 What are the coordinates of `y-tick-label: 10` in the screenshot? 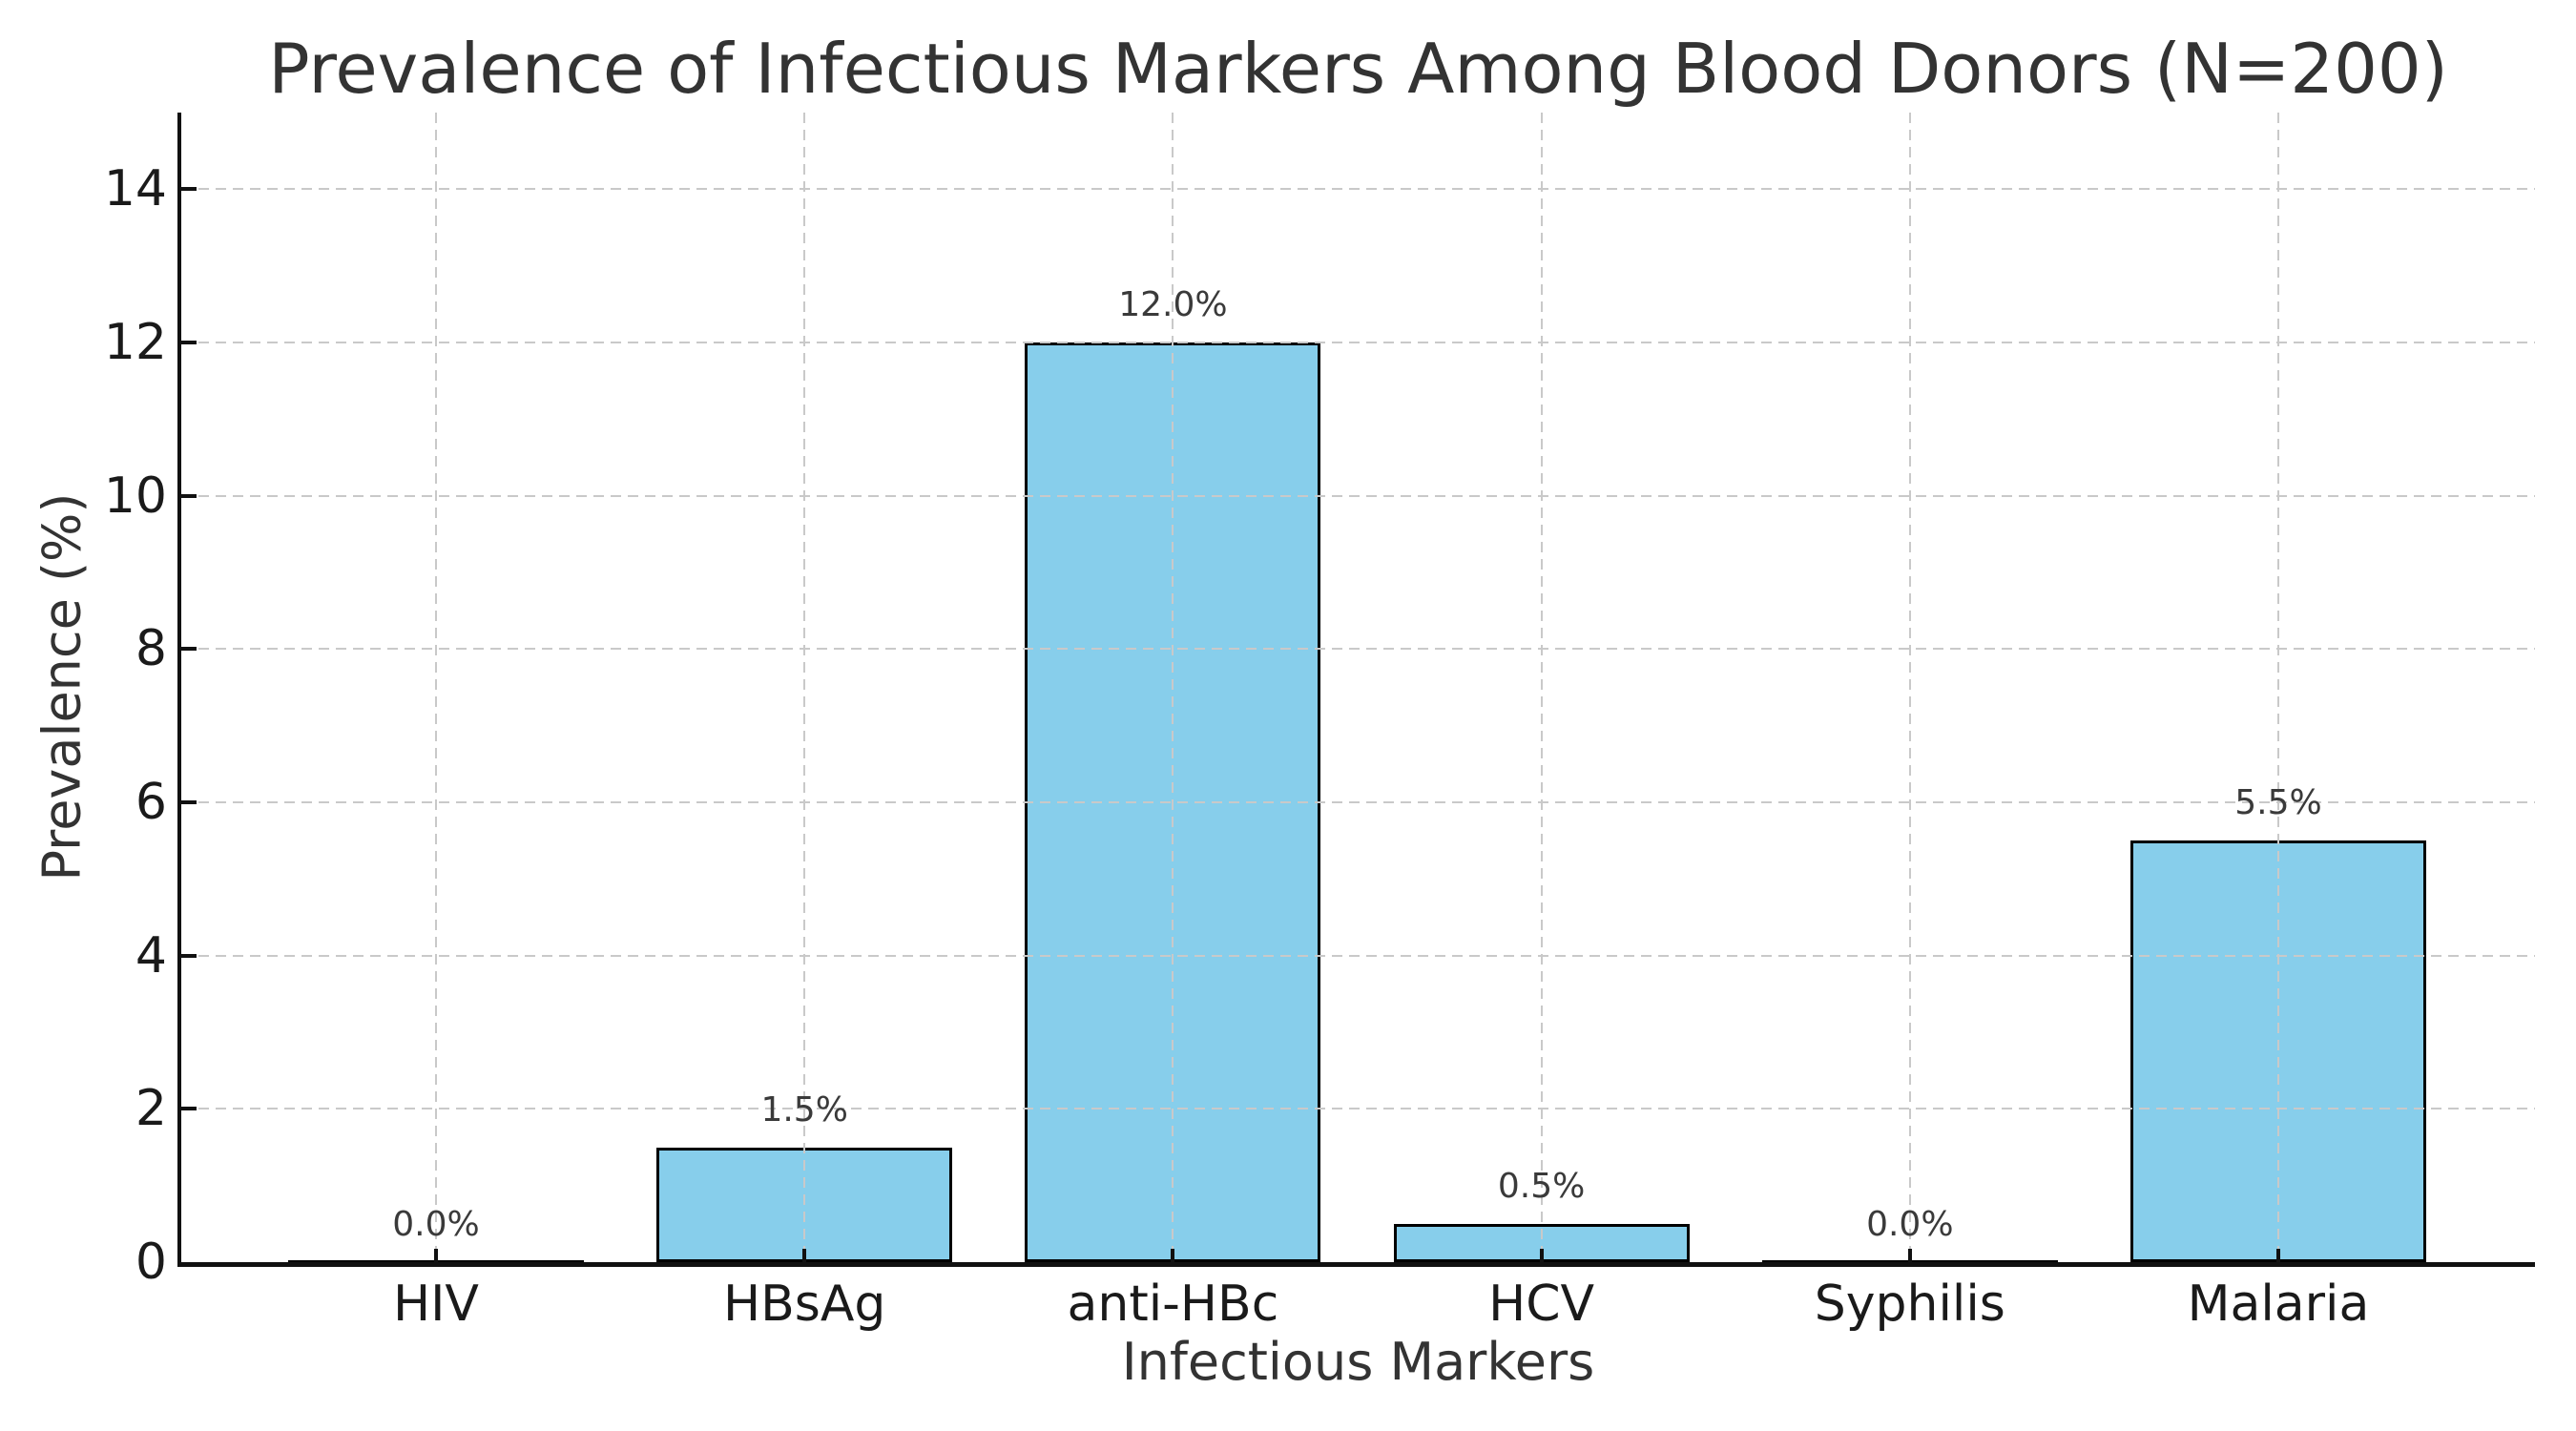 It's located at (135, 496).